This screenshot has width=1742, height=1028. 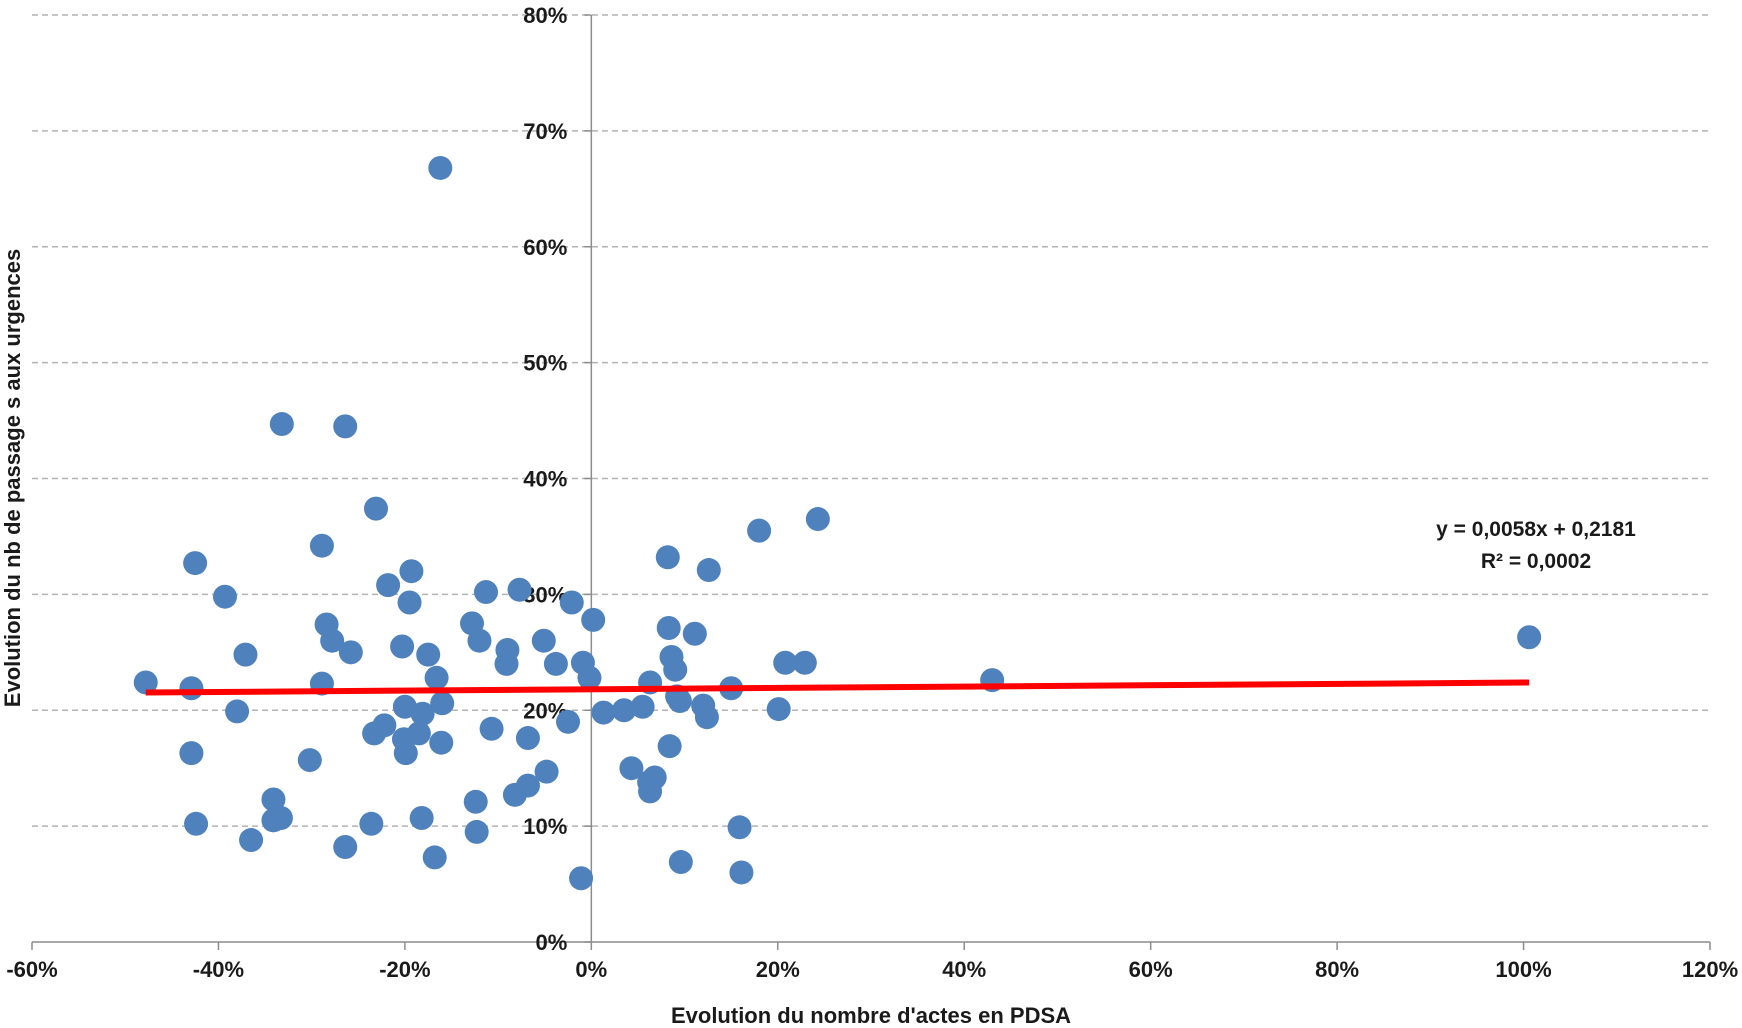 I want to click on y-tick-label: 40%, so click(x=545, y=479).